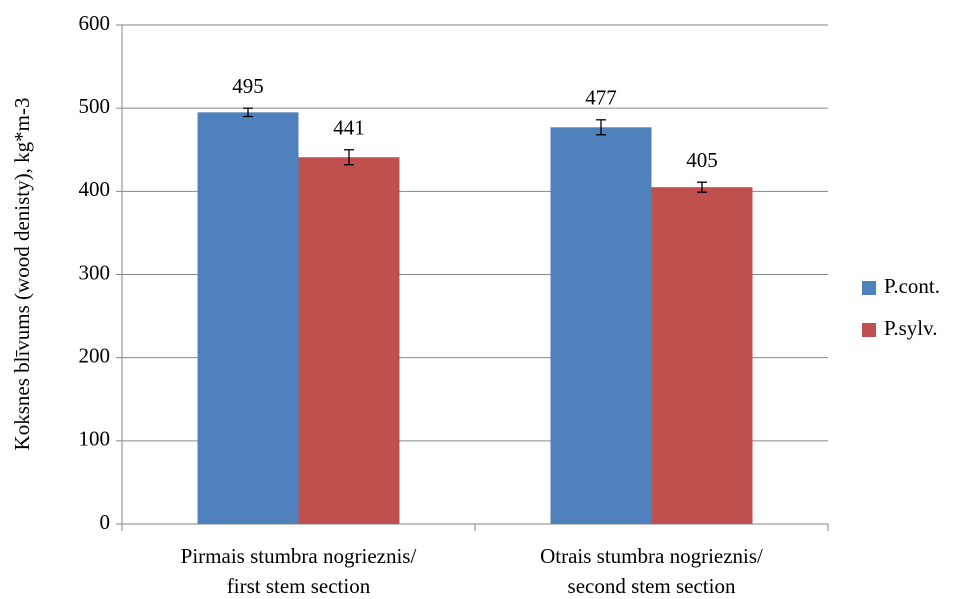 This screenshot has height=599, width=966. What do you see at coordinates (299, 556) in the screenshot?
I see `x-tick-label: Pirmais stumbra nogrieznis/` at bounding box center [299, 556].